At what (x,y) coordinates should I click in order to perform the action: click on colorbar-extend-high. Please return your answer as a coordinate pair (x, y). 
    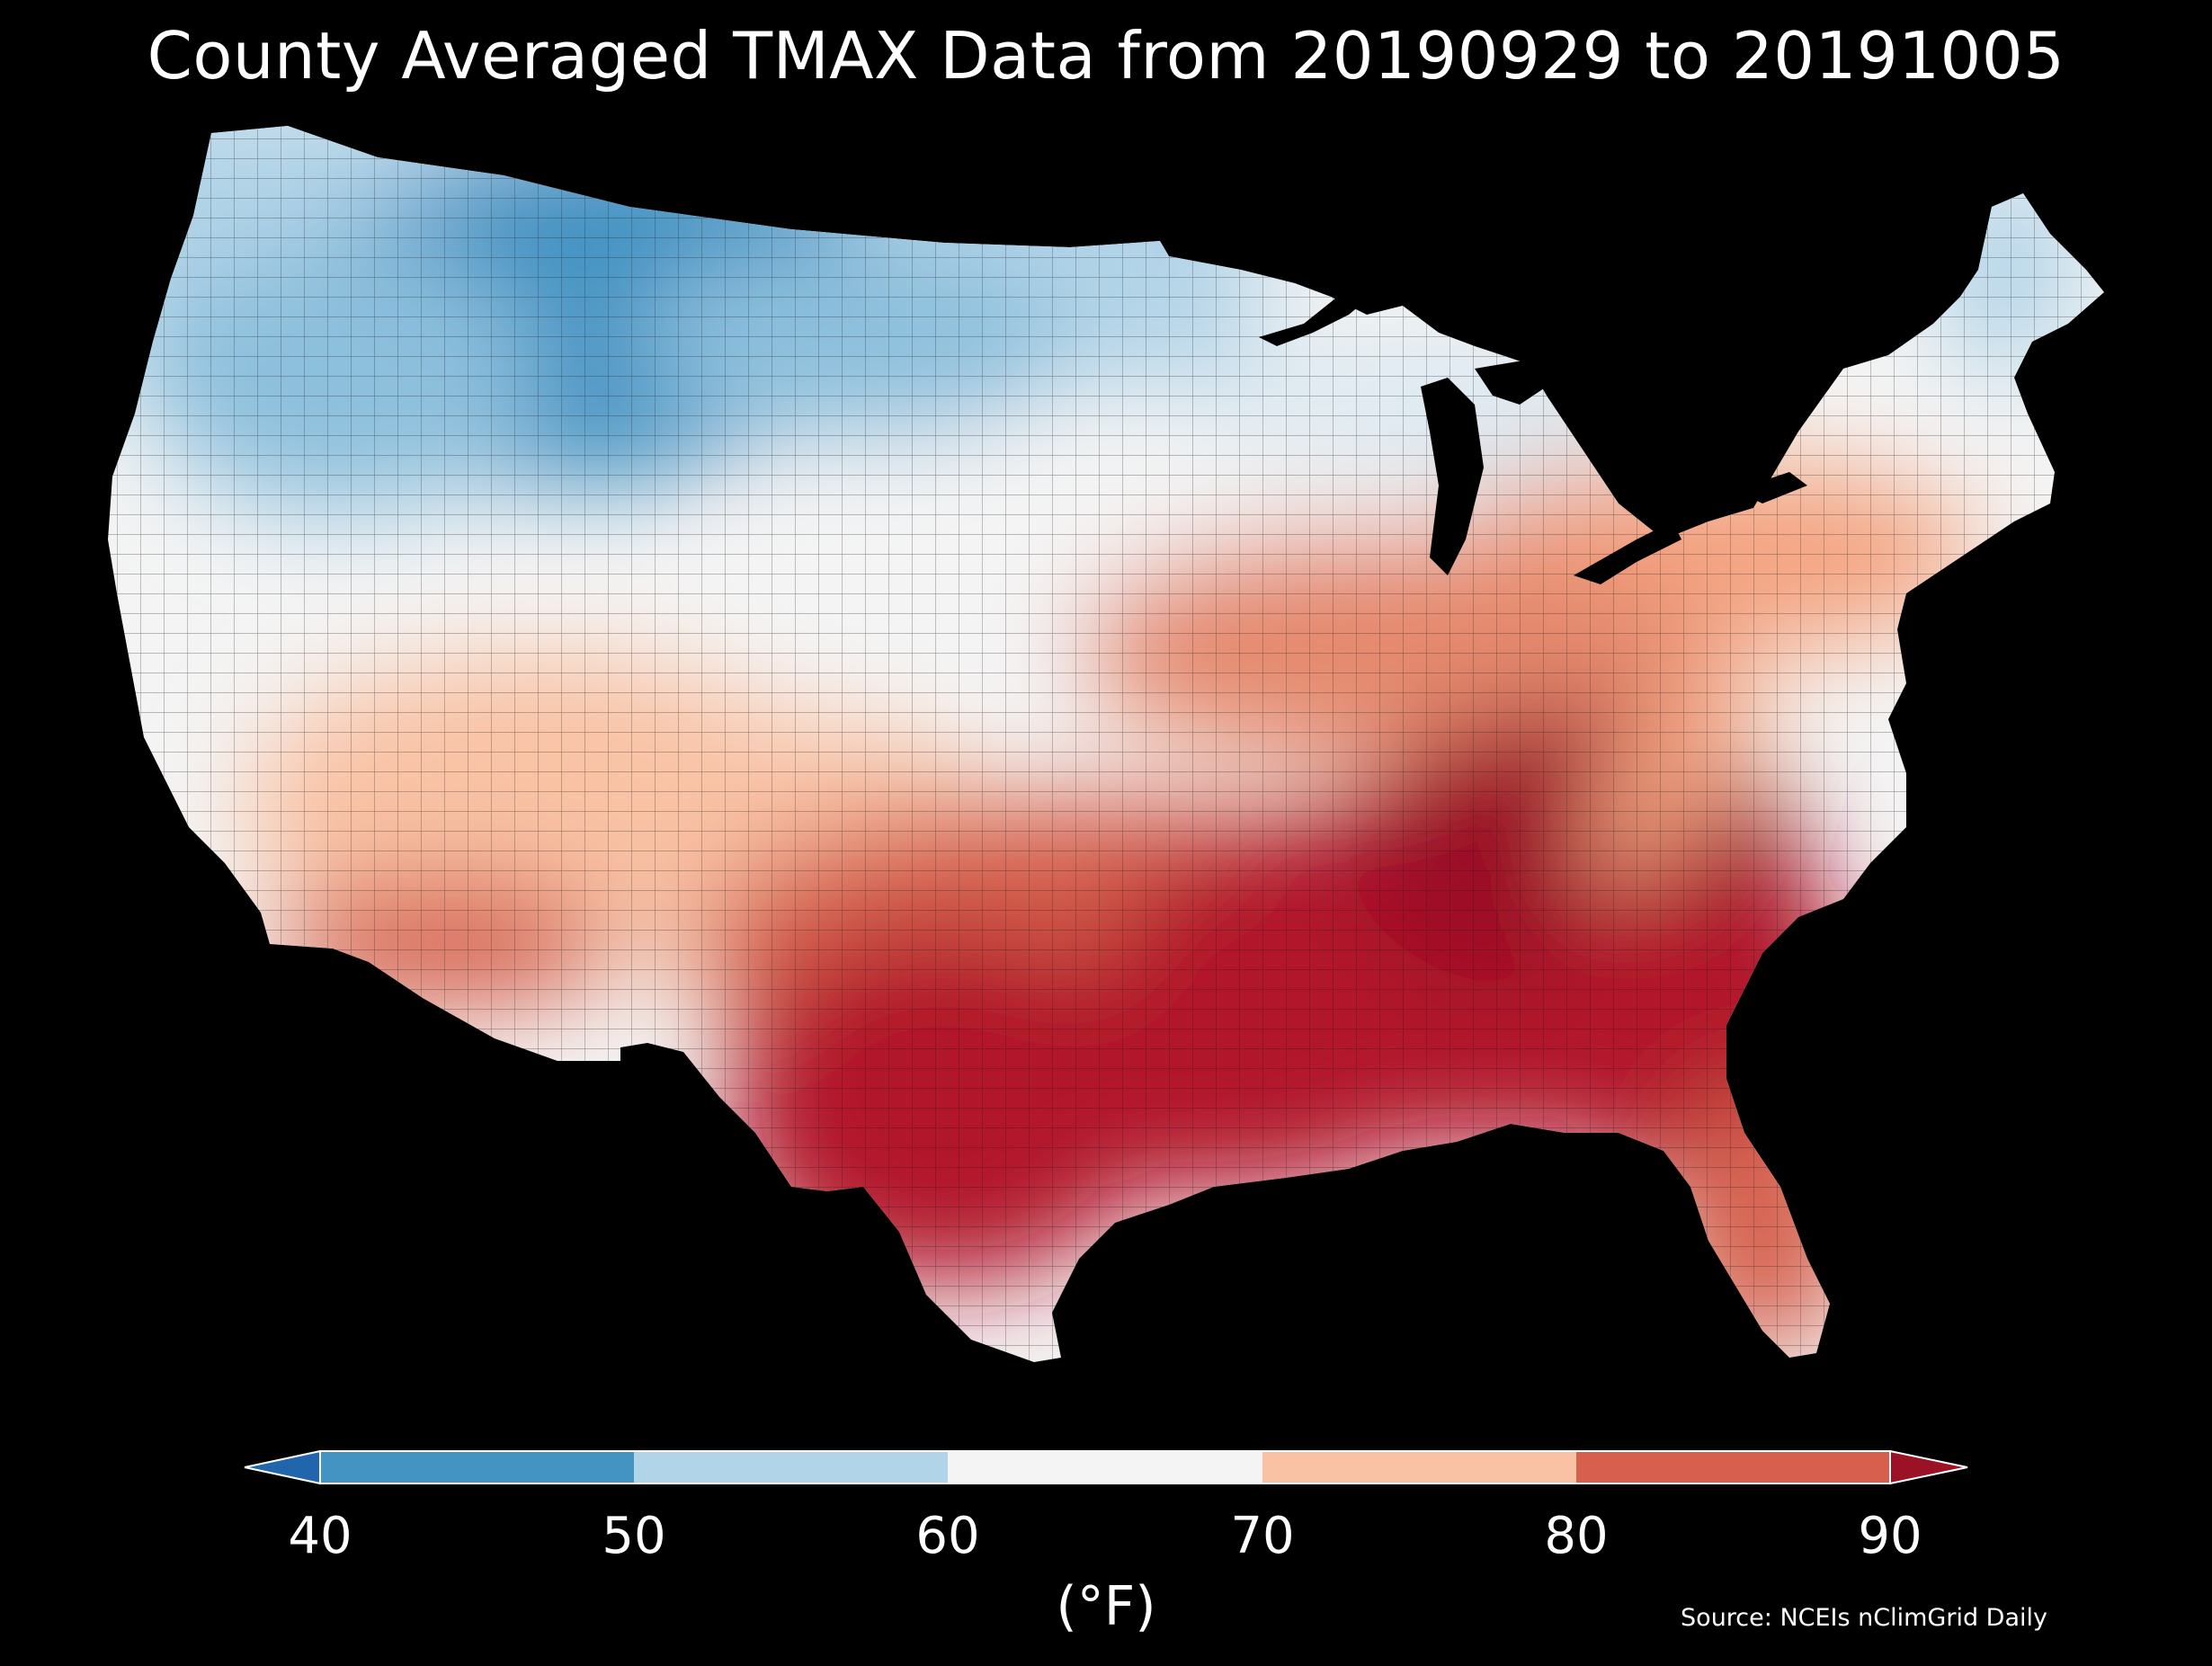
    Looking at the image, I should click on (1928, 1467).